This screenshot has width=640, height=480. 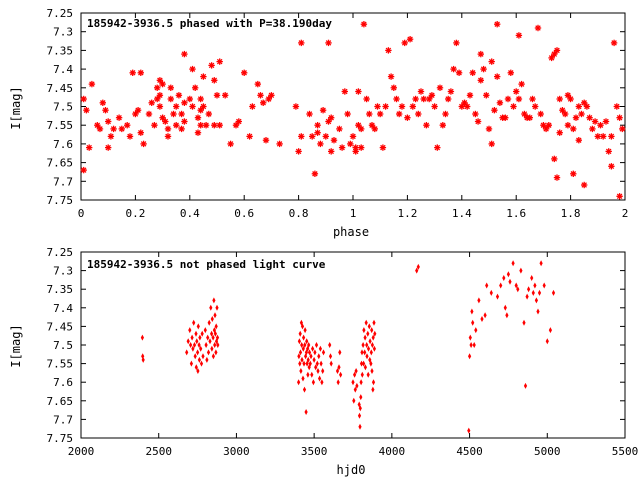 What do you see at coordinates (16, 345) in the screenshot?
I see `light-curve-plot-ylabel: I[mag]` at bounding box center [16, 345].